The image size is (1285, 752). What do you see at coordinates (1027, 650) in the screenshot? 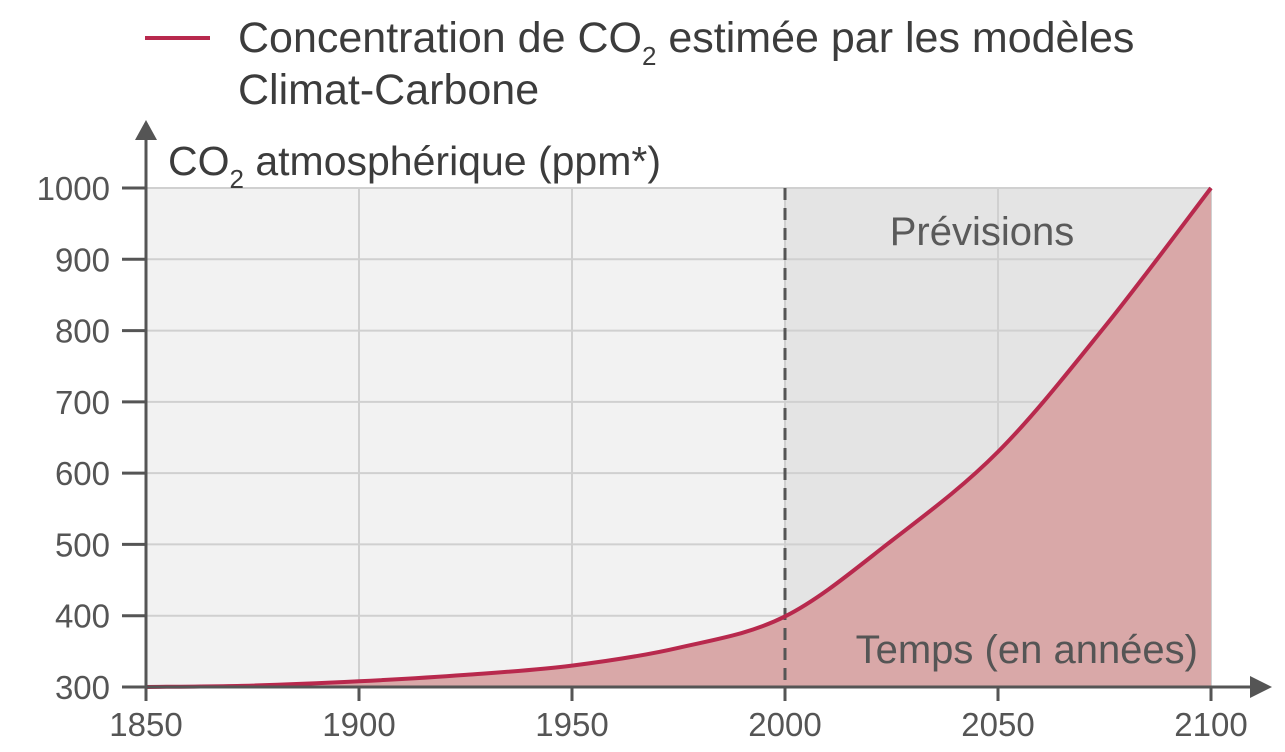
I see `x-axis-title: Temps (en années)` at bounding box center [1027, 650].